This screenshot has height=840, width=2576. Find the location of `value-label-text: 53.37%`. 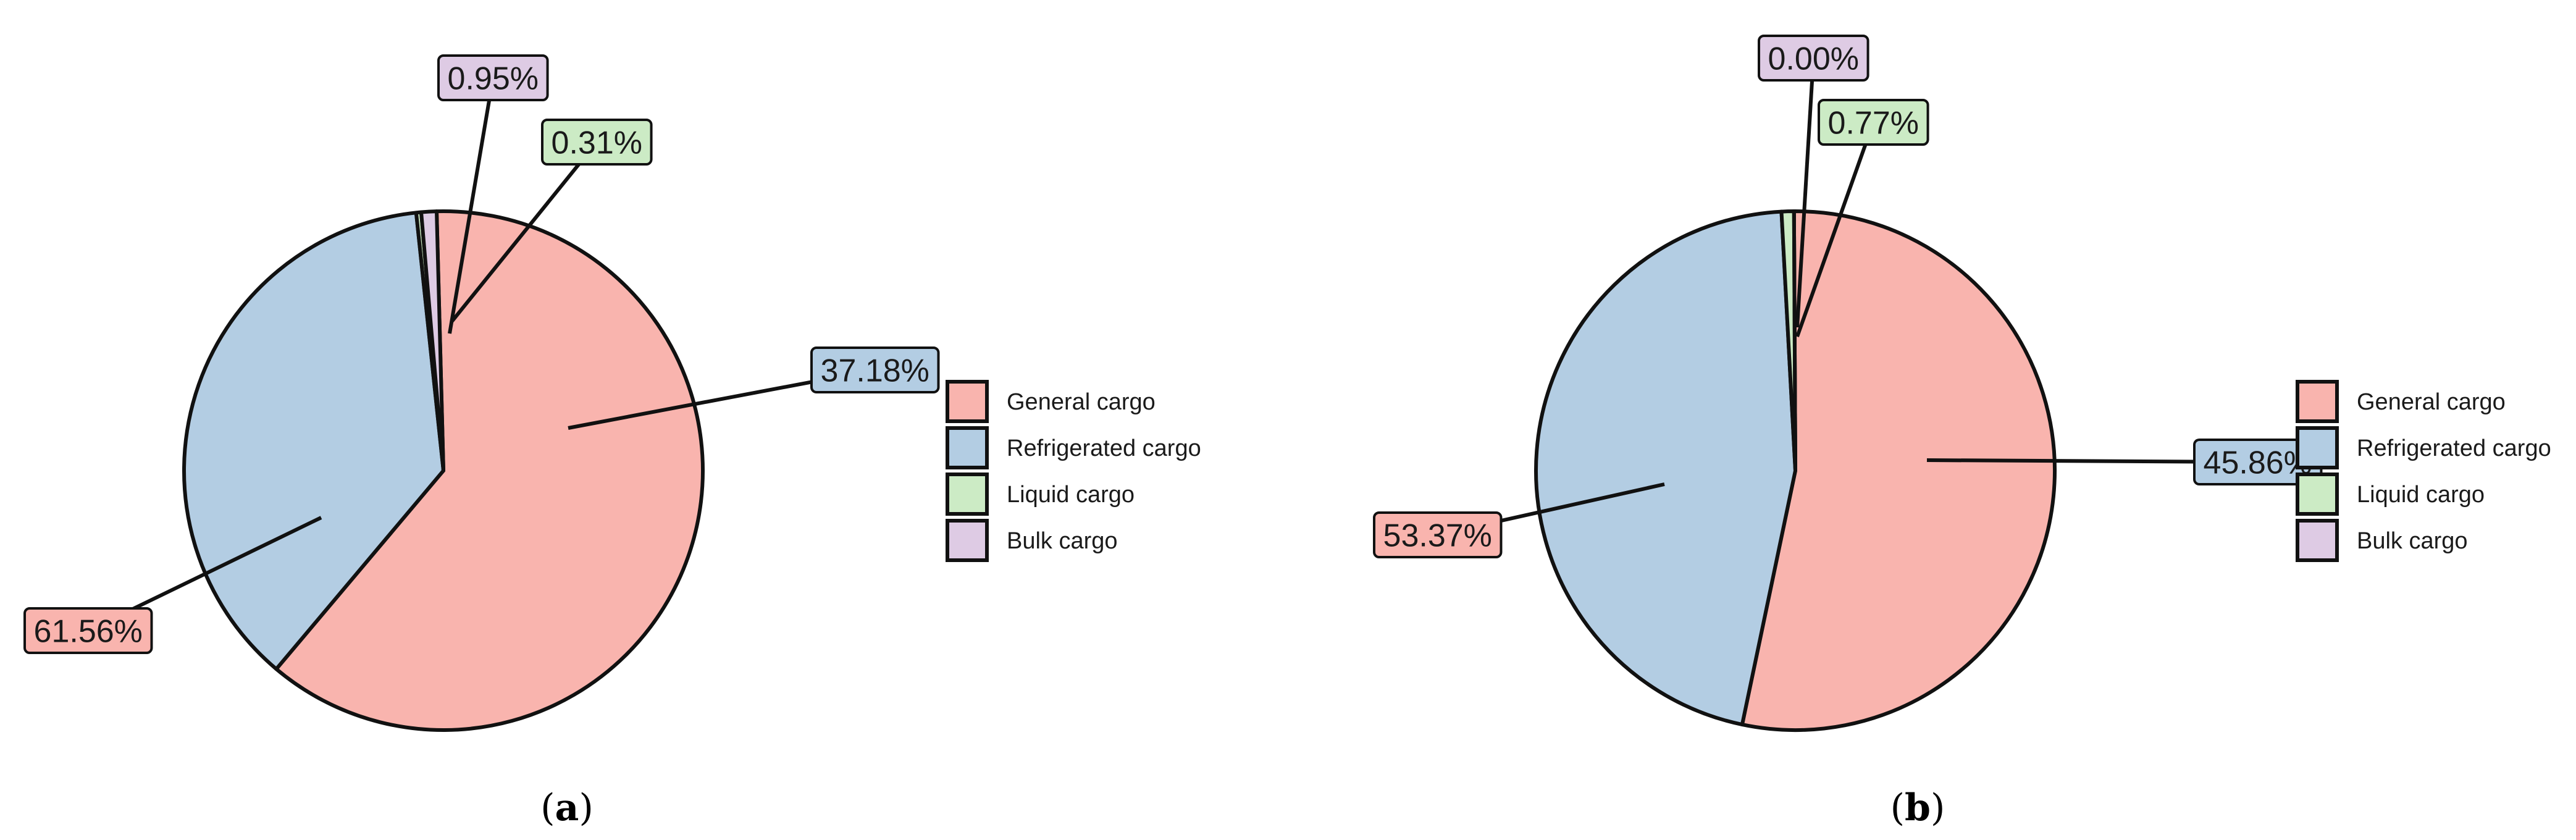

value-label-text: 53.37% is located at coordinates (1437, 536).